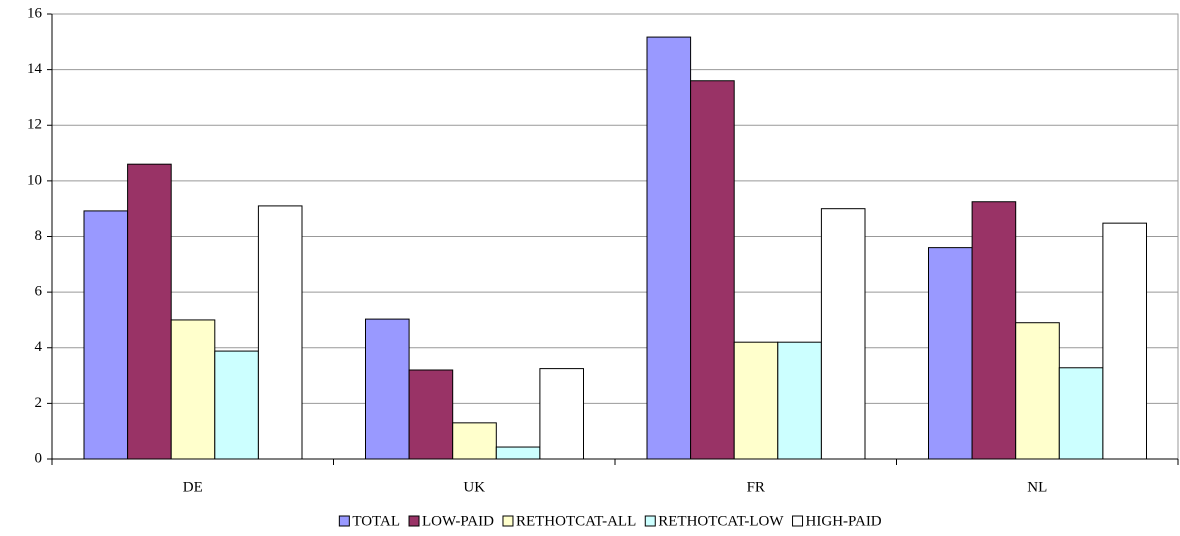 Image resolution: width=1180 pixels, height=536 pixels. I want to click on y-tick-label: 0, so click(39, 458).